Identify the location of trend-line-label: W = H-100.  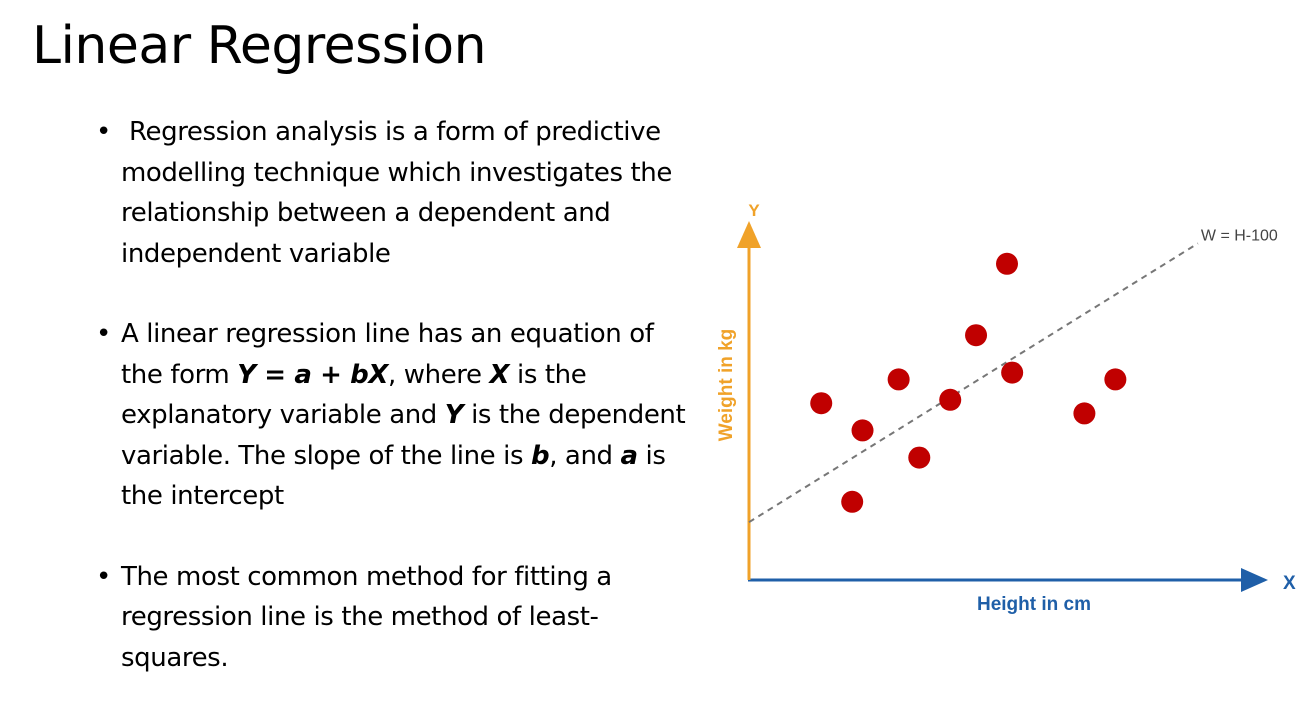
(1239, 235).